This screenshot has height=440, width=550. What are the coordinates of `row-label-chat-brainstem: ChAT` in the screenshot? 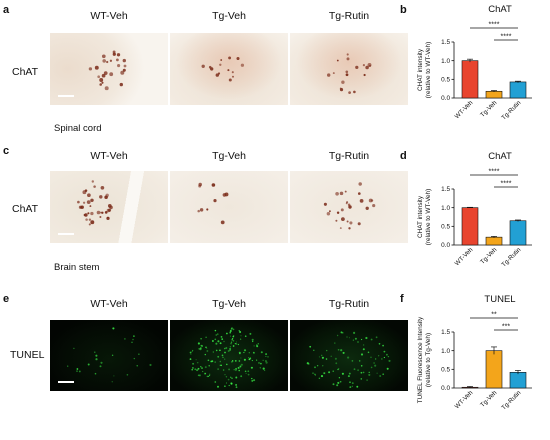 It's located at (25, 209).